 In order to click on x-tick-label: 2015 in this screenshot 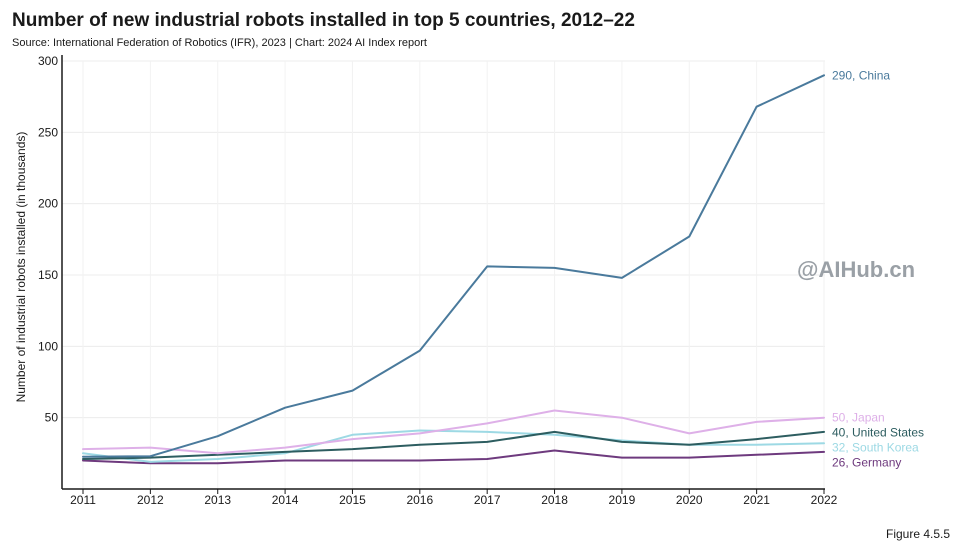, I will do `click(352, 500)`.